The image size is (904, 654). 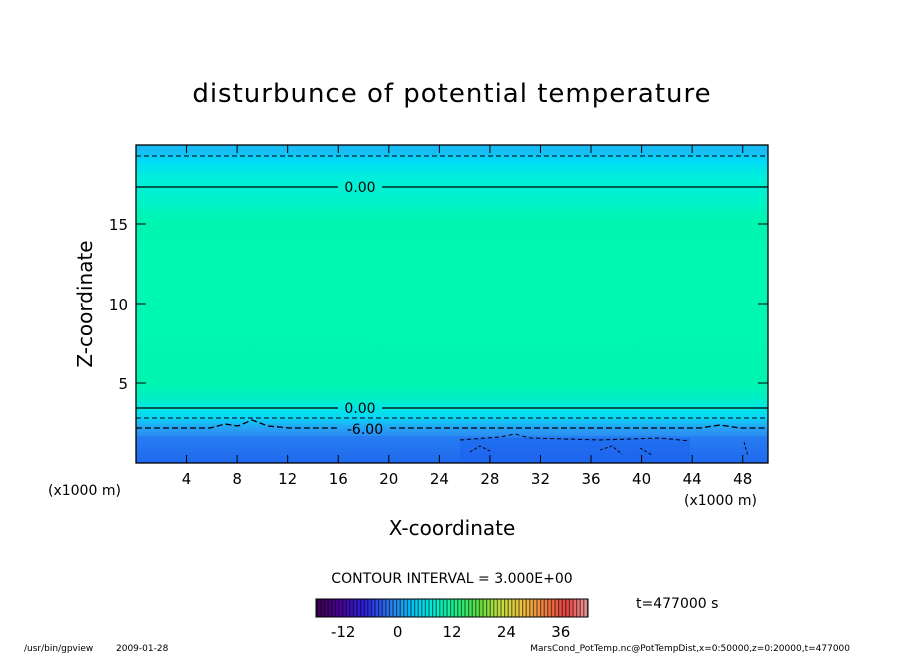 I want to click on x-unit-label-left: (x1000 m), so click(x=84, y=491).